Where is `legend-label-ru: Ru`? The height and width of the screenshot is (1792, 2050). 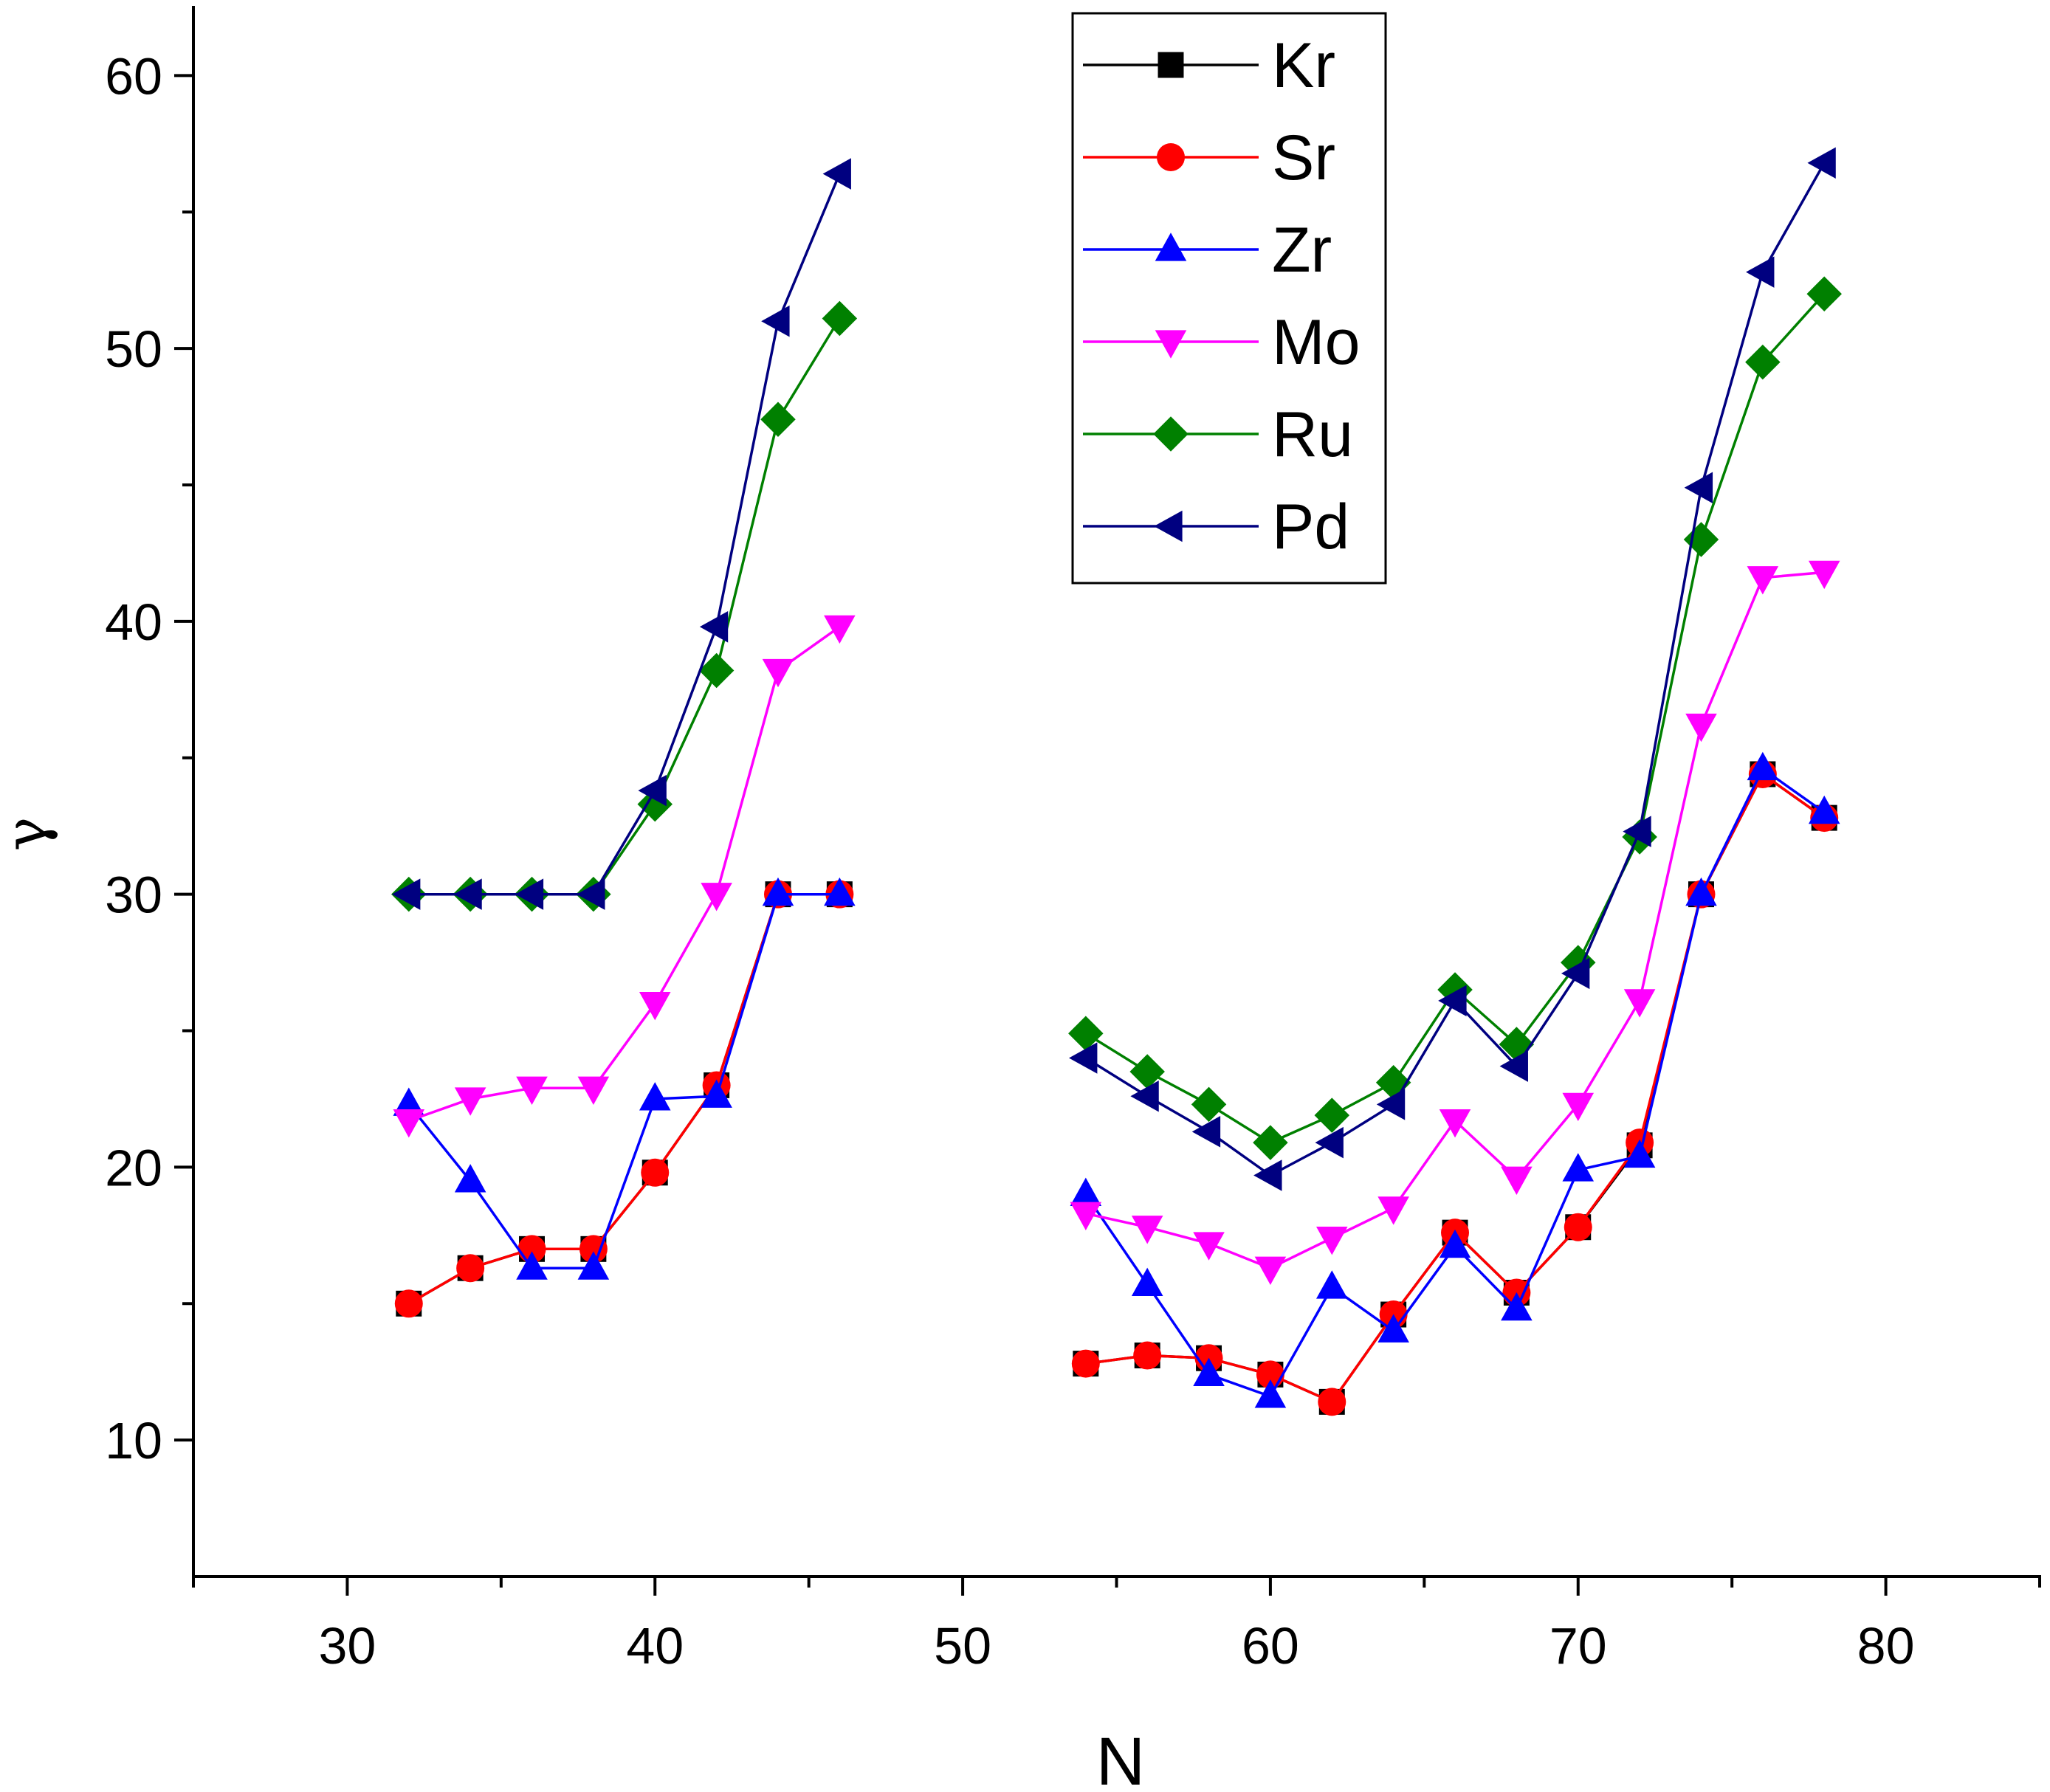
legend-label-ru: Ru is located at coordinates (1312, 434).